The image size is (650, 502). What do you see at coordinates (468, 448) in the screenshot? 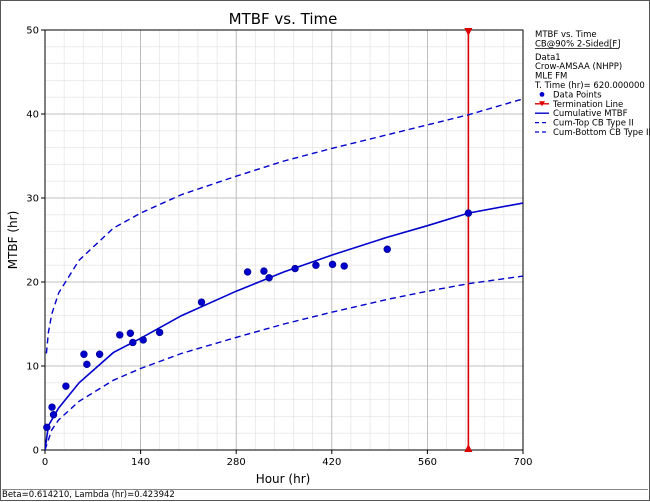
I see `termination-marker-bottom` at bounding box center [468, 448].